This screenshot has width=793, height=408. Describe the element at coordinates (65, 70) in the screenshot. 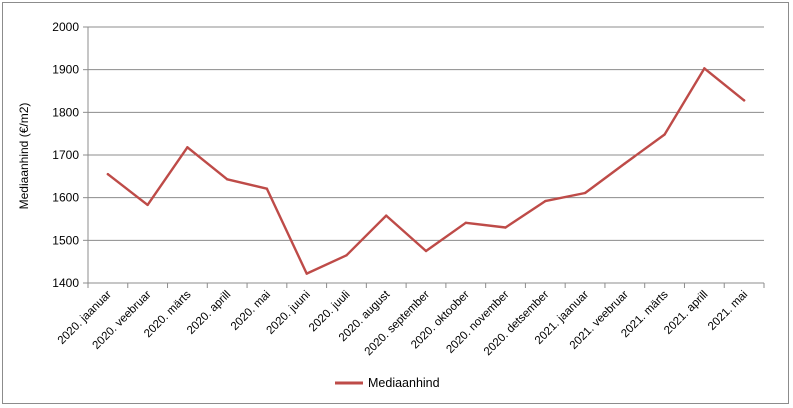

I see `y-tick-label: 1900` at that location.